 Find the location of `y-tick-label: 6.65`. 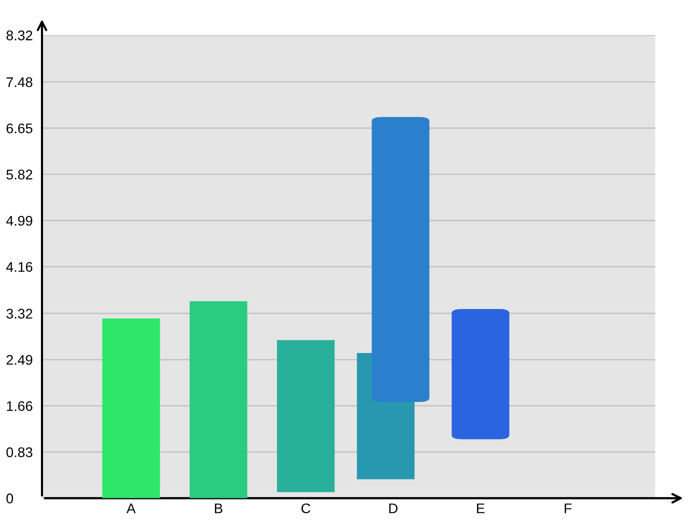

y-tick-label: 6.65 is located at coordinates (19, 128).